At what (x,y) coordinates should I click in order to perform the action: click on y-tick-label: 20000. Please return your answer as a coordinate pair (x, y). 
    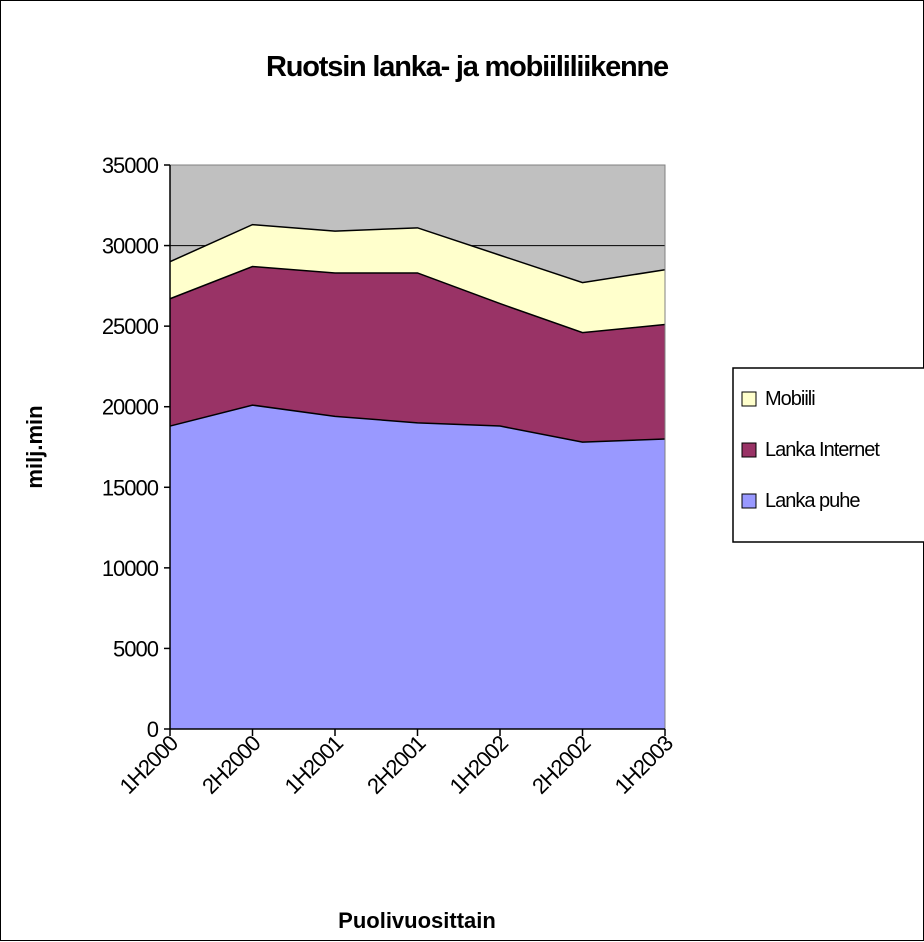
    Looking at the image, I should click on (130, 407).